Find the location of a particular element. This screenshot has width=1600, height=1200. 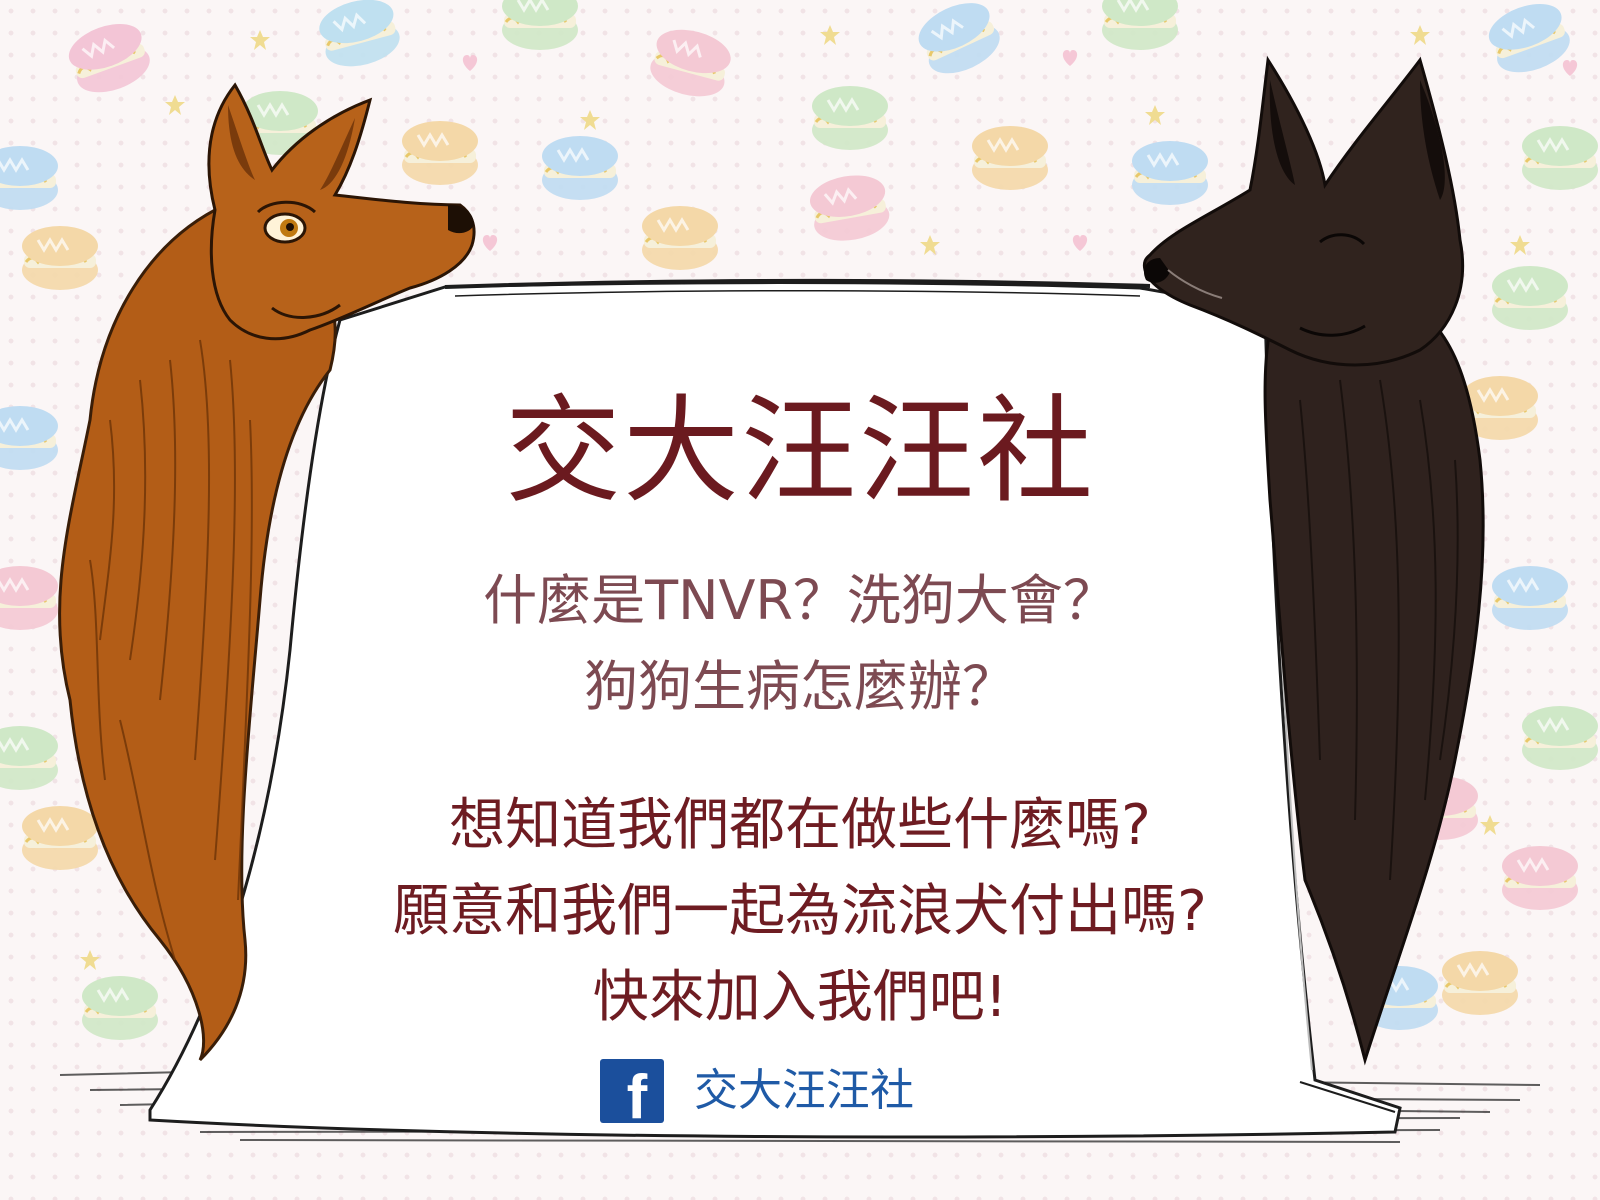

invite-line-what-we-do: 想知道我們都在做些什麼嗎? is located at coordinates (800, 825).